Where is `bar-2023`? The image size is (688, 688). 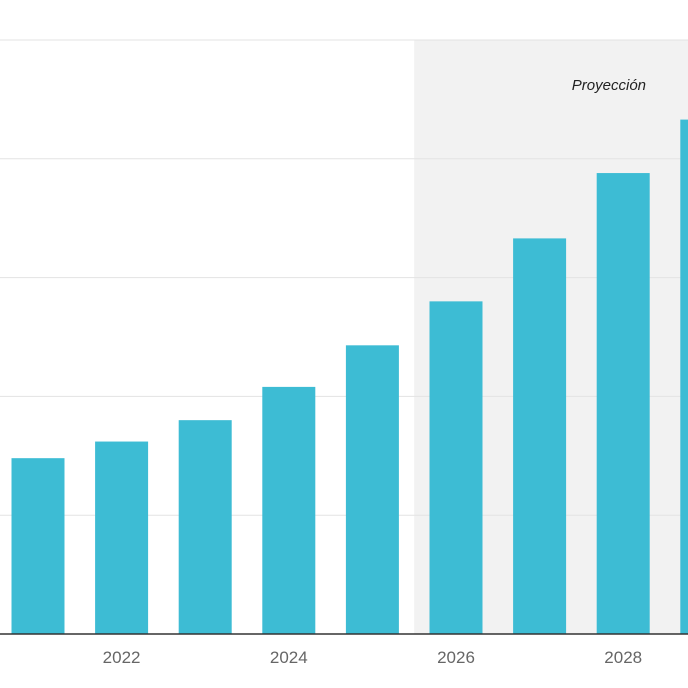 bar-2023 is located at coordinates (205, 527).